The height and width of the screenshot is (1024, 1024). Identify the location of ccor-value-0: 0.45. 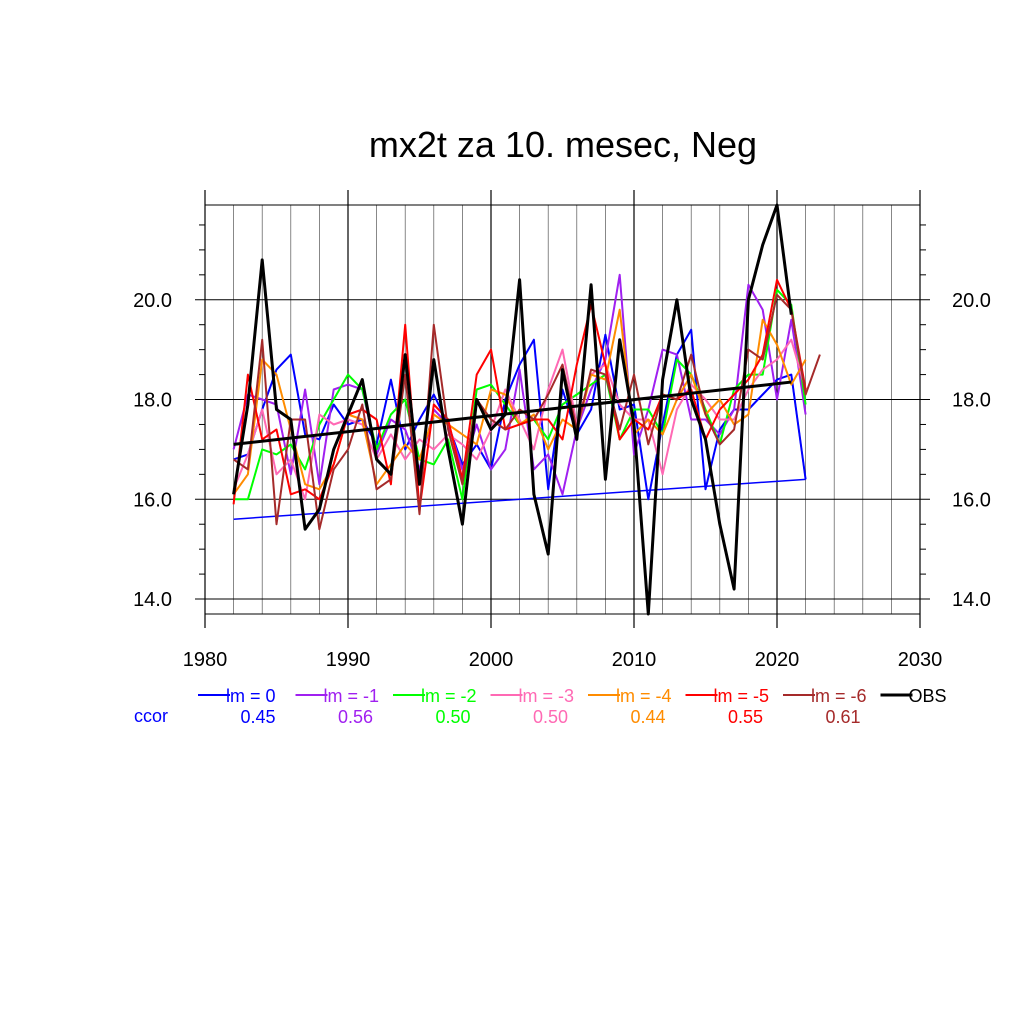
(257, 717).